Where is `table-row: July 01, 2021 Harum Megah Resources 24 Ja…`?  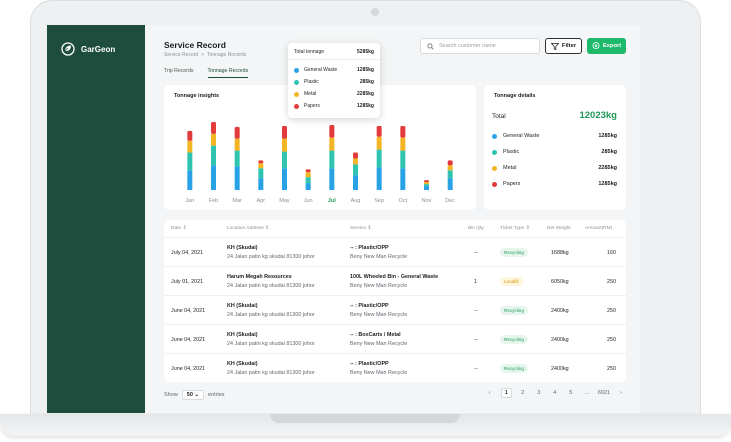
table-row: July 01, 2021 Harum Megah Resources 24 Ja… is located at coordinates (395, 280).